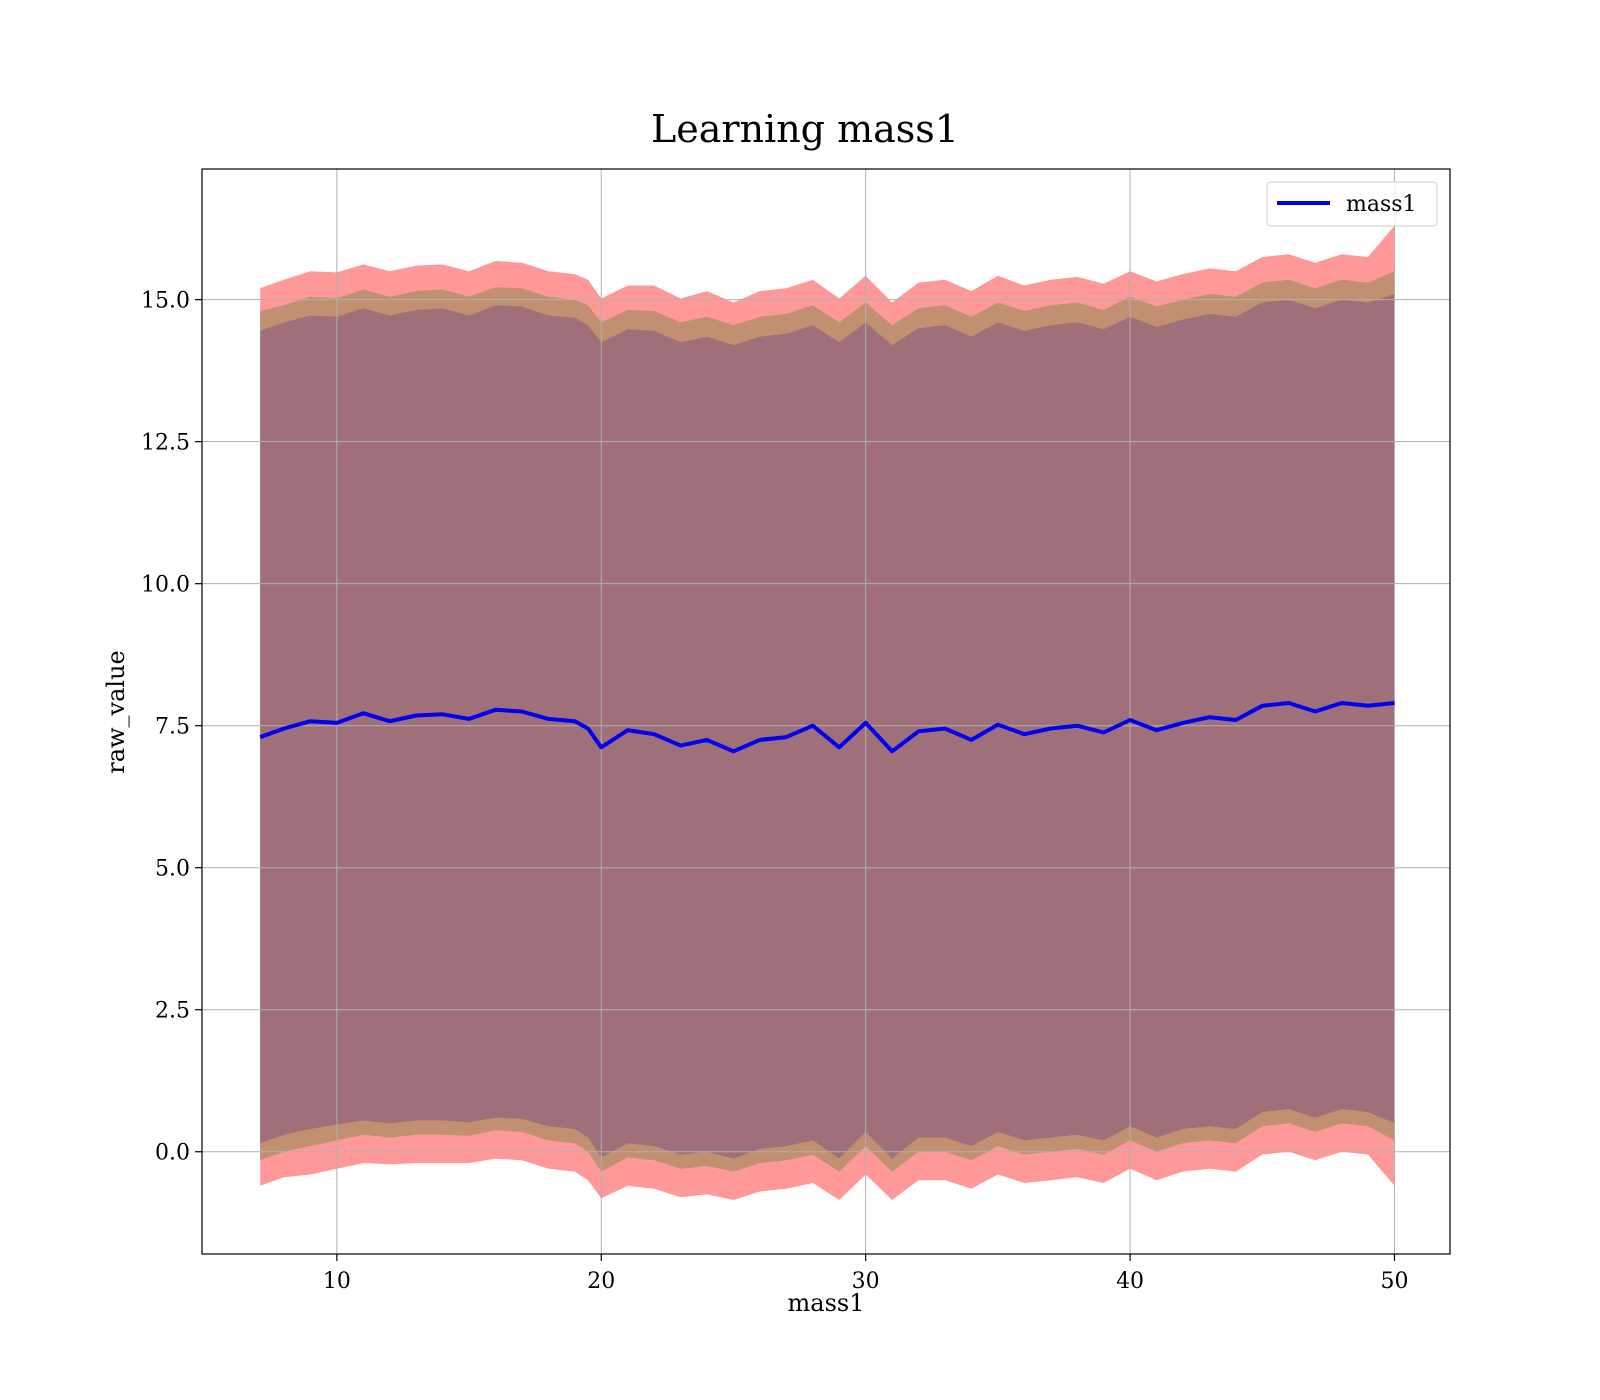  I want to click on y-tick-label: 7.5, so click(172, 727).